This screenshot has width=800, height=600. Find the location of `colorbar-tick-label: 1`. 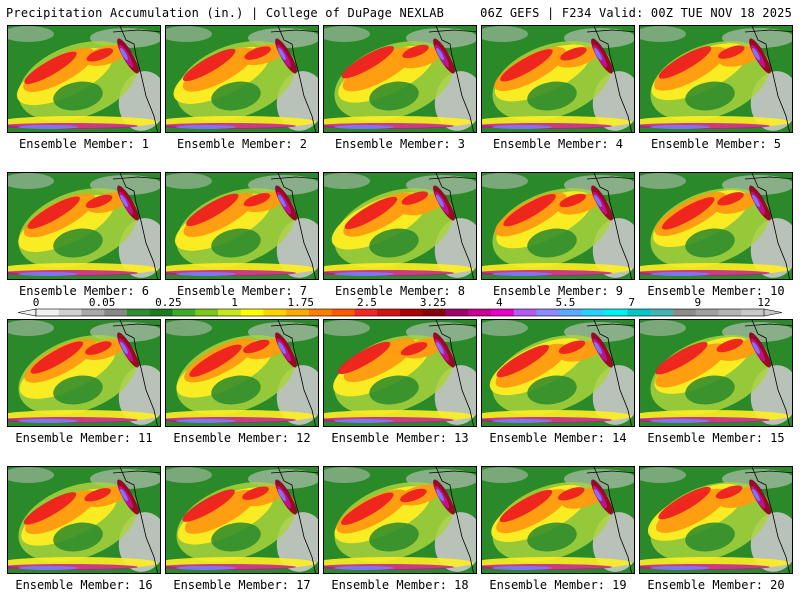

colorbar-tick-label: 1 is located at coordinates (234, 302).